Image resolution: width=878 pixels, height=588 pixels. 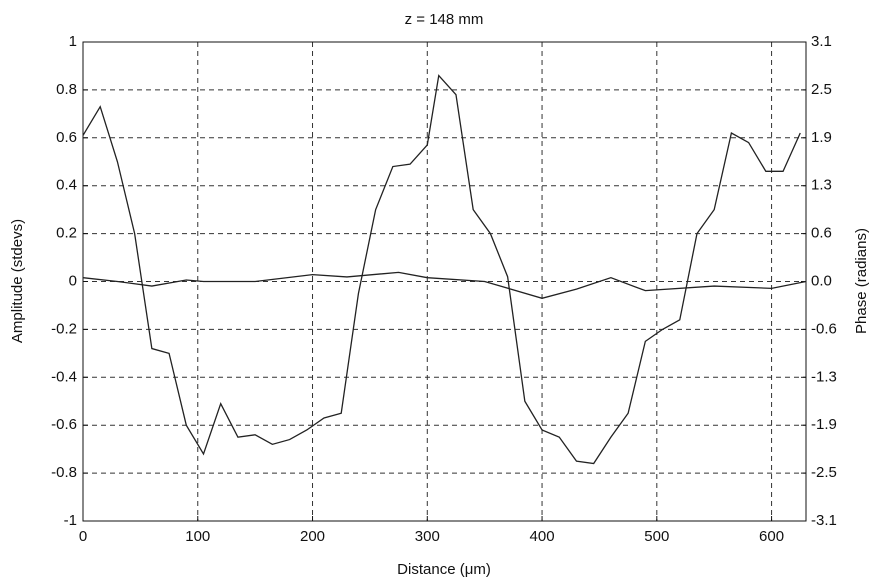 I want to click on x-tick-label: 0, so click(x=83, y=536).